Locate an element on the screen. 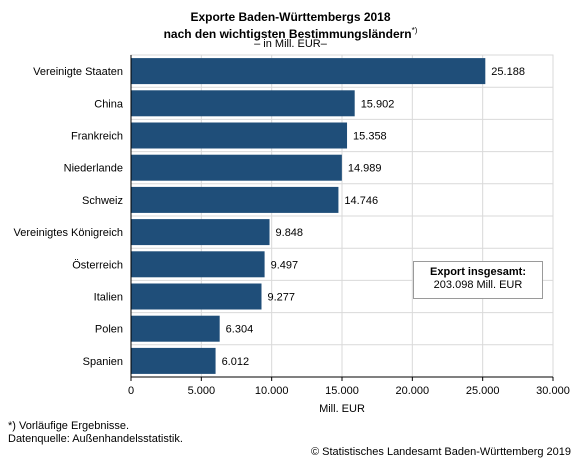 This screenshot has height=459, width=581. x-tick-label: 25.000 is located at coordinates (483, 391).